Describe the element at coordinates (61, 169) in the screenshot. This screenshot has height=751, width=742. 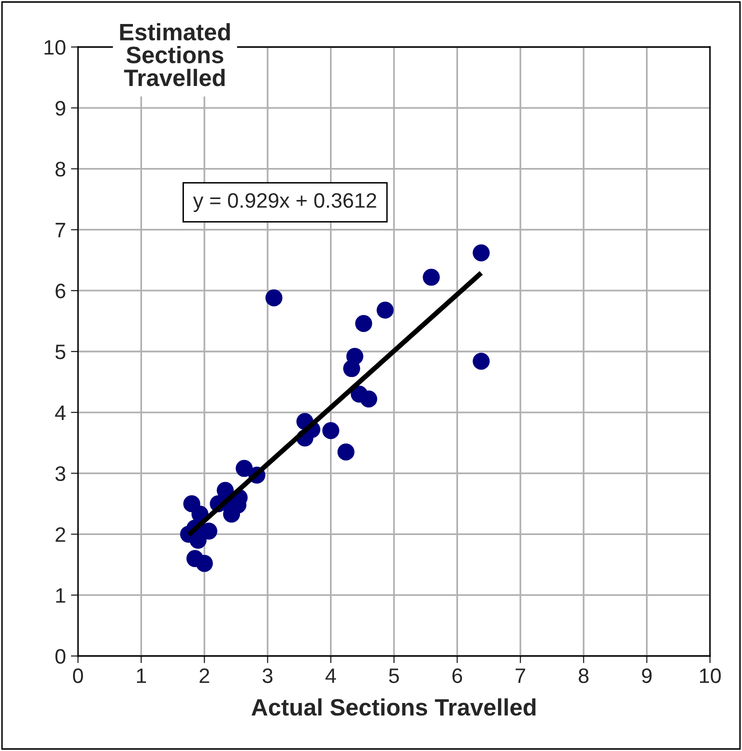
I see `y-tick-label: 8` at that location.